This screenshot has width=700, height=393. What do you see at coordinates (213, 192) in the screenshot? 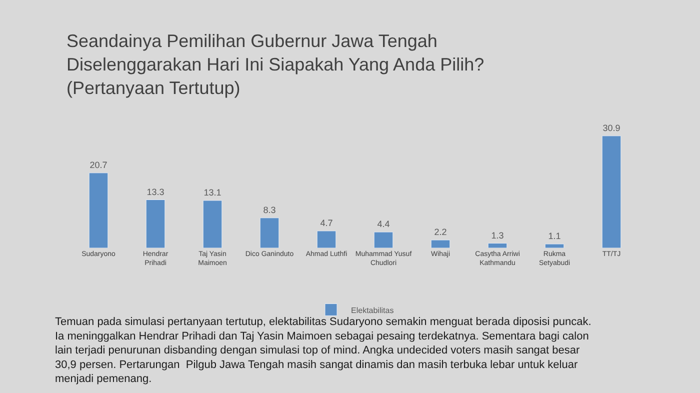
I see `data-label: 13.1` at bounding box center [213, 192].